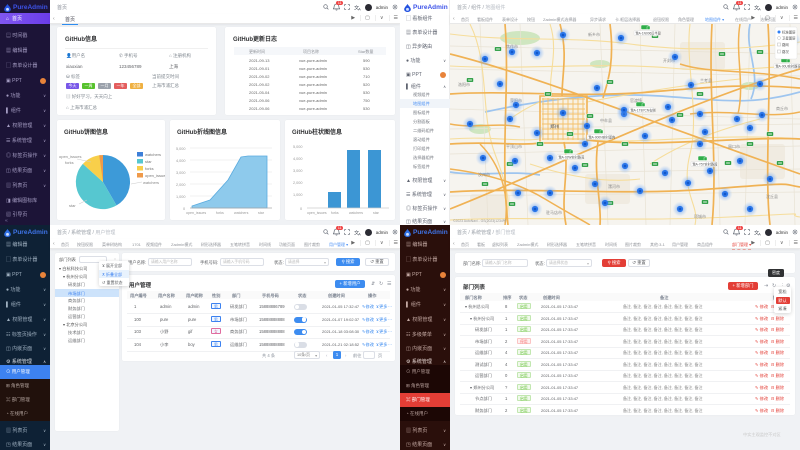  Describe the element at coordinates (606, 120) in the screenshot. I see `svg-text: 中牟县` at that location.